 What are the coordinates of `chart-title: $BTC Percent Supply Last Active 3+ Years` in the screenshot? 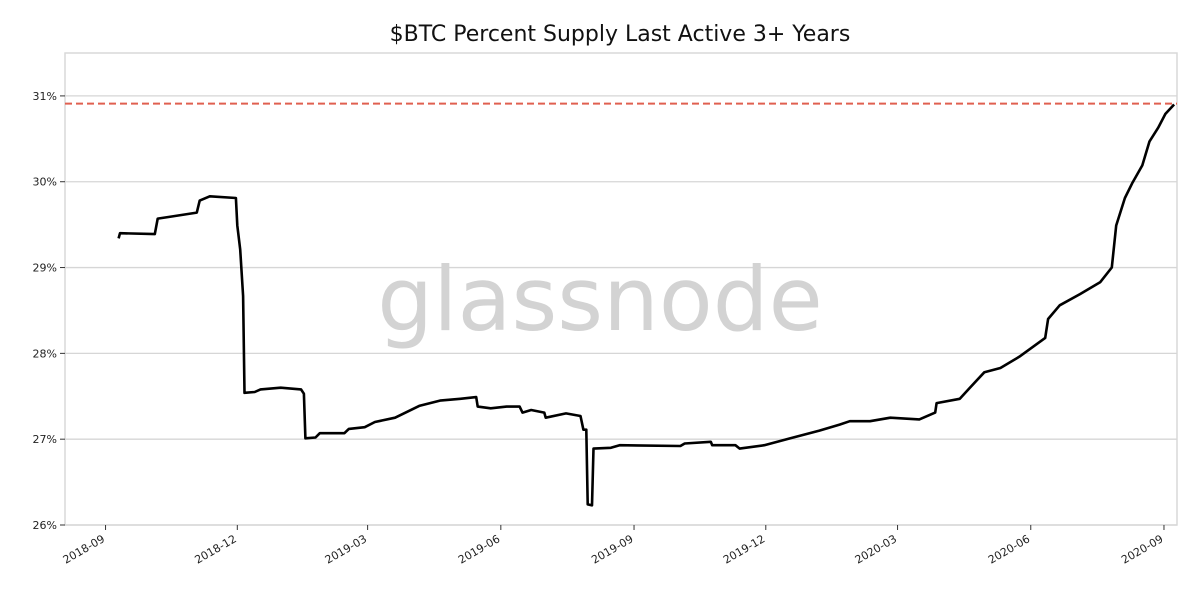 It's located at (620, 34).